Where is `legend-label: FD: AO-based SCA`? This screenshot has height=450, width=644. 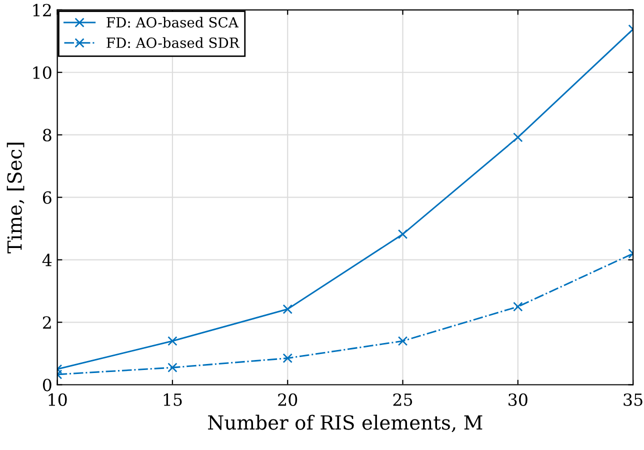
legend-label: FD: AO-based SCA is located at coordinates (172, 22).